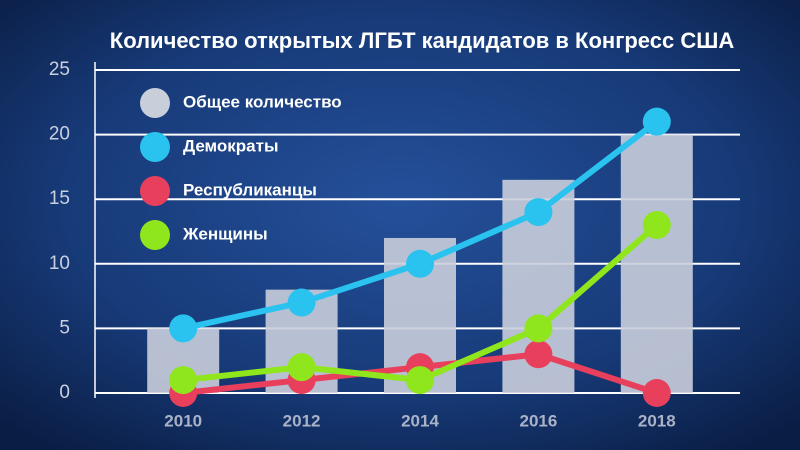 The width and height of the screenshot is (800, 450). I want to click on y-tick-label: 10, so click(59, 263).